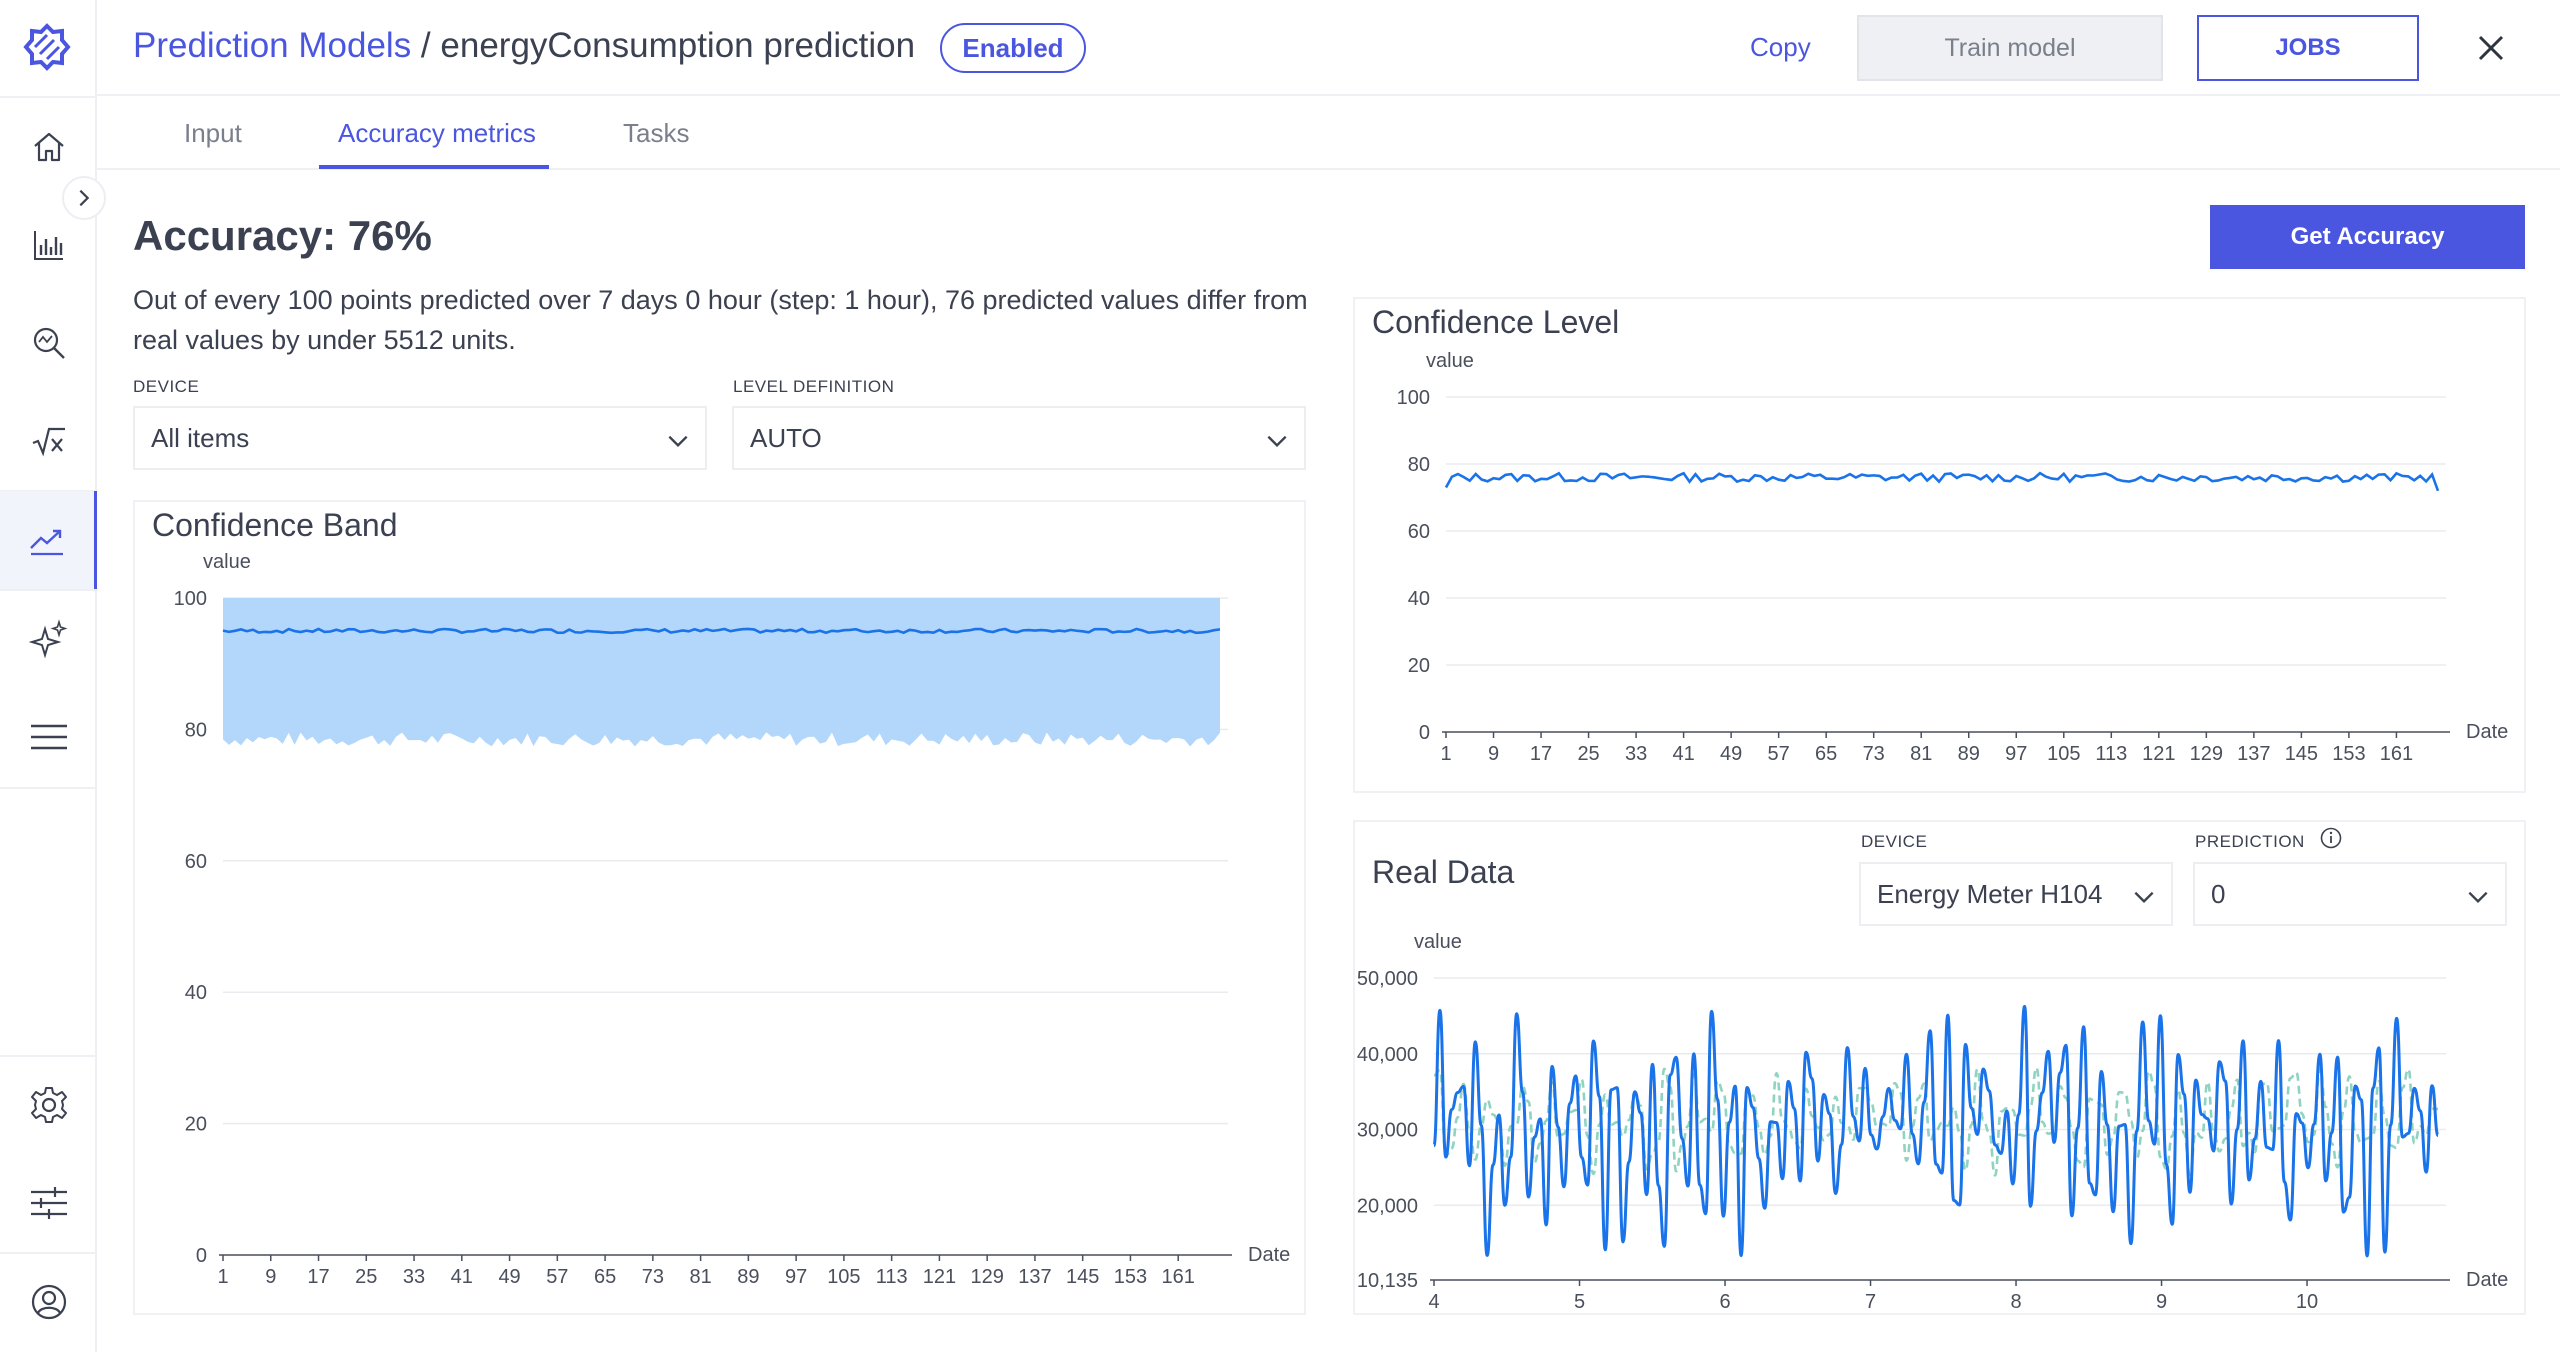 The width and height of the screenshot is (2560, 1352). I want to click on x-tick-label: 81, so click(700, 1277).